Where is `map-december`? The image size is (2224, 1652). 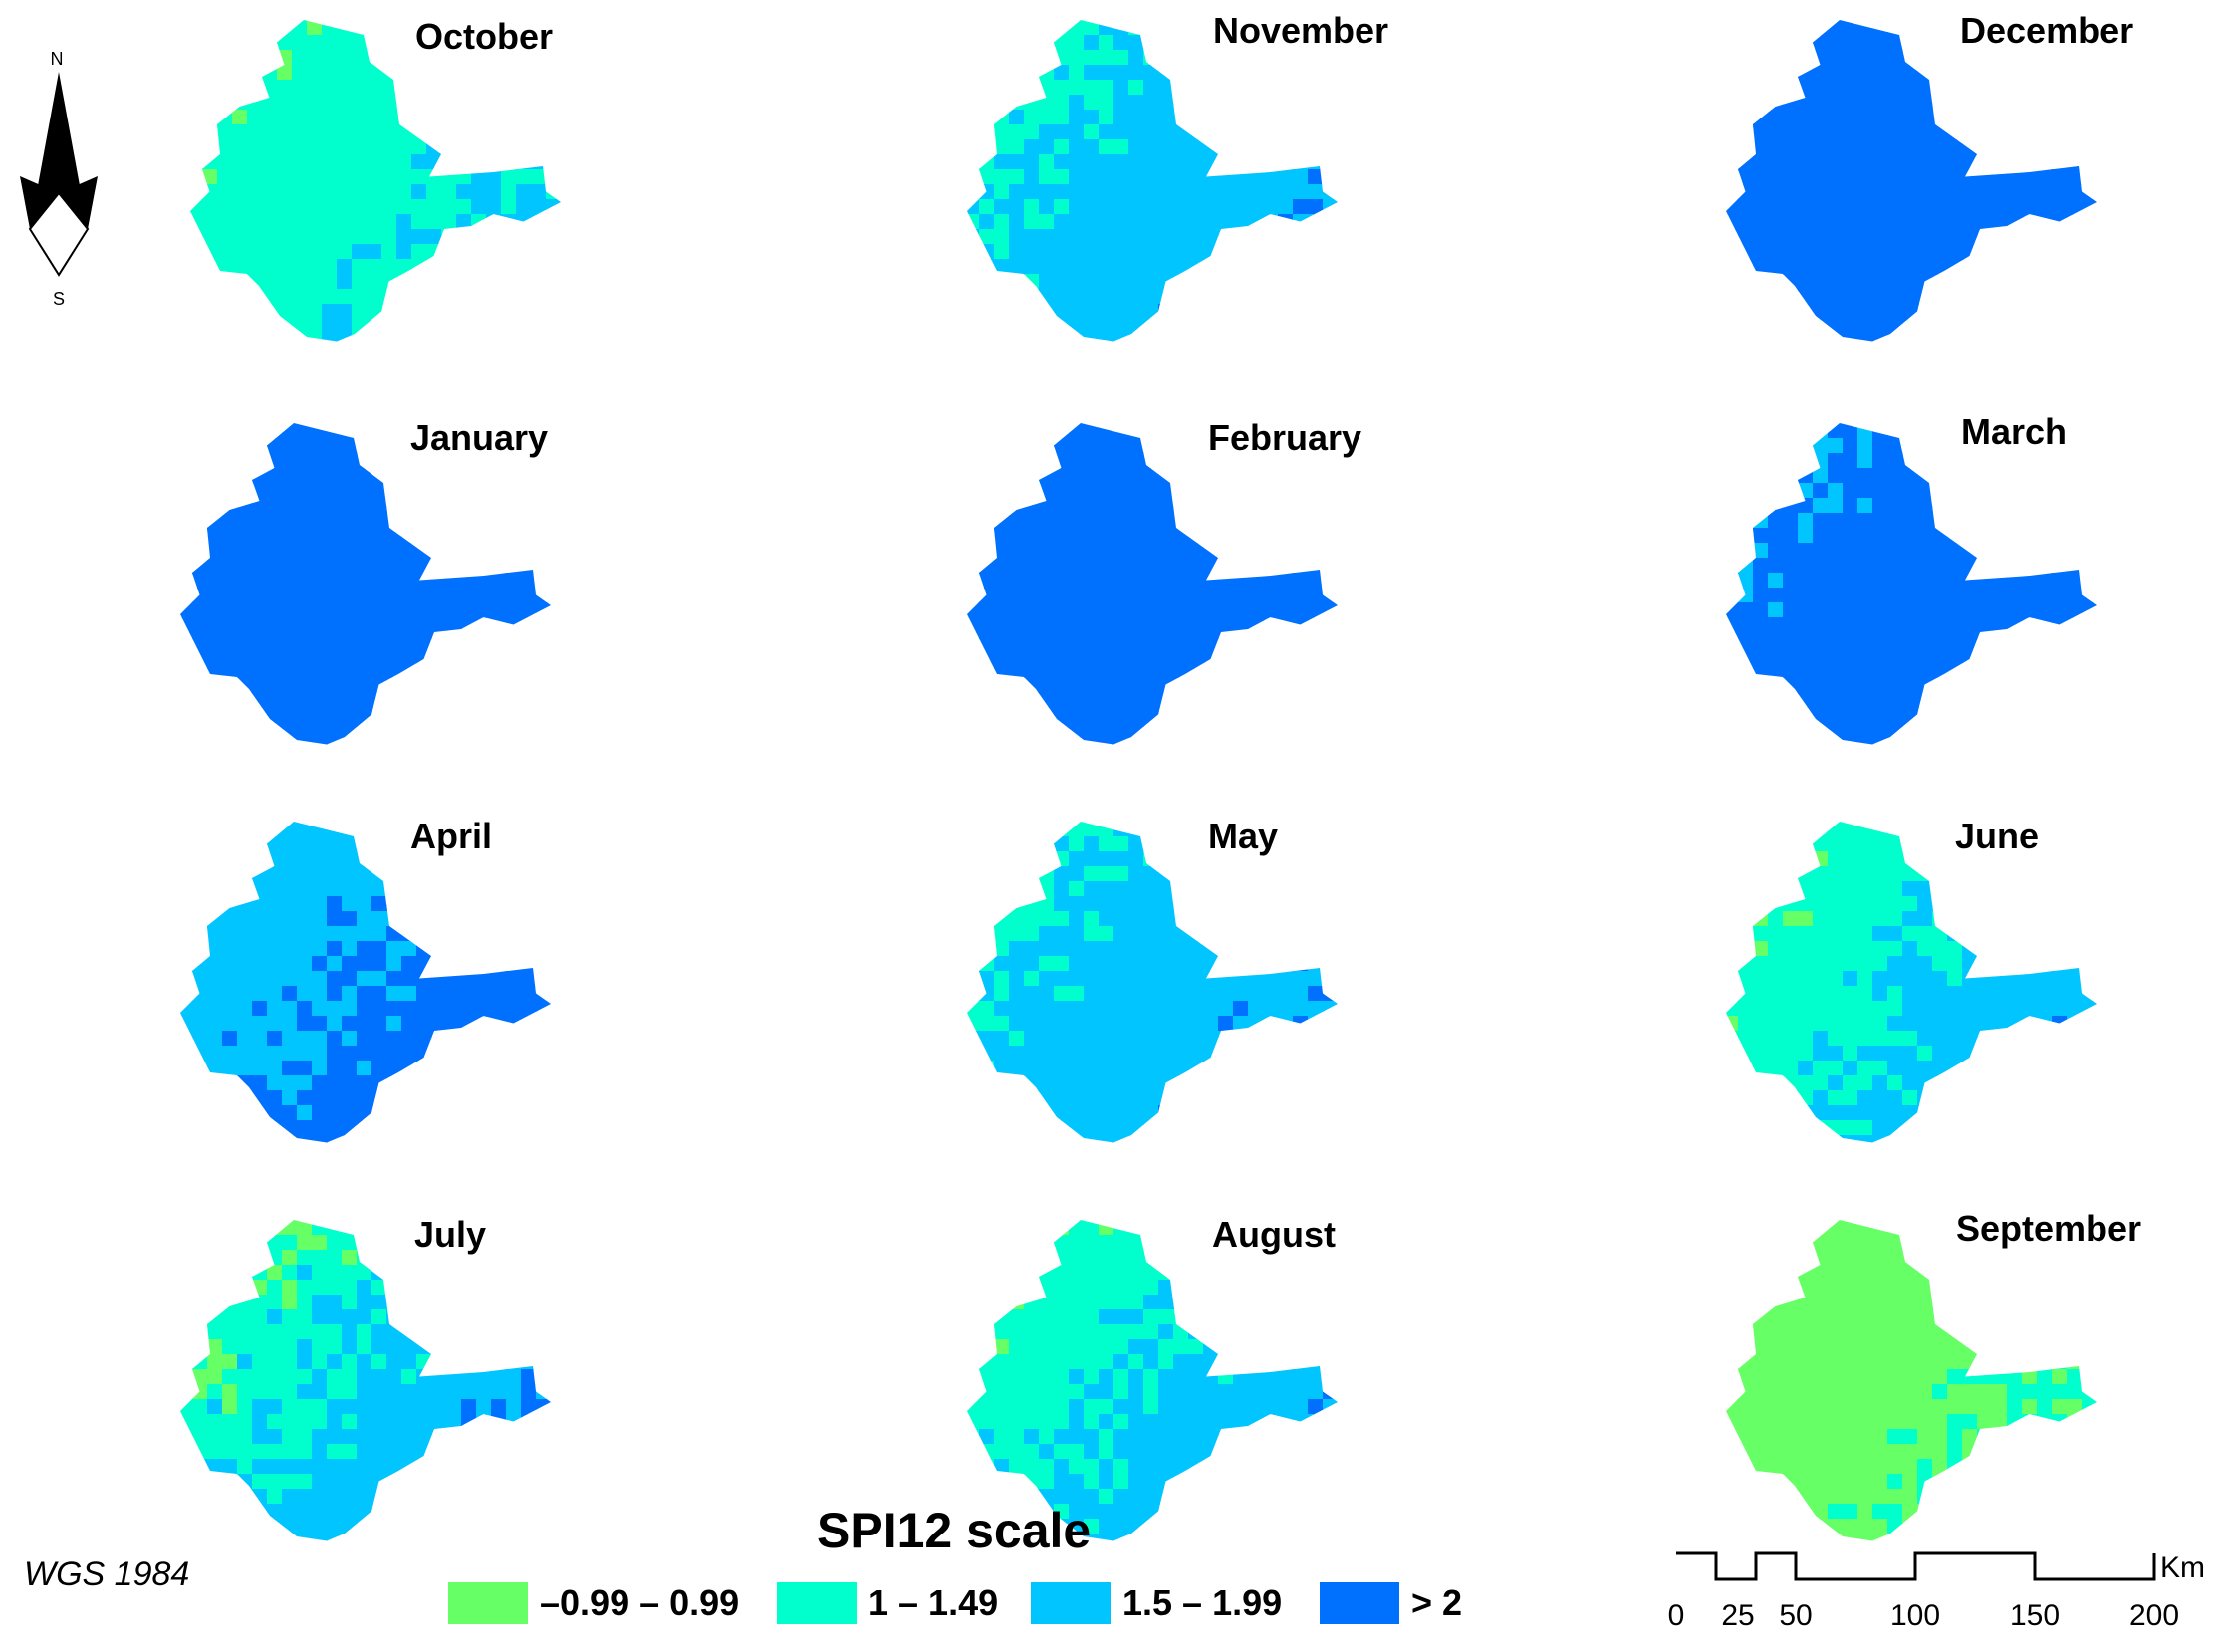 map-december is located at coordinates (1911, 181).